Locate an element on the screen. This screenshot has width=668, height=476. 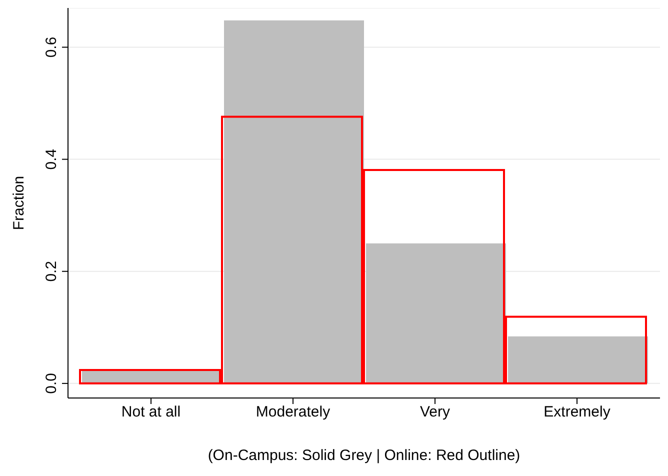
x-tick-label: Extremely is located at coordinates (577, 412).